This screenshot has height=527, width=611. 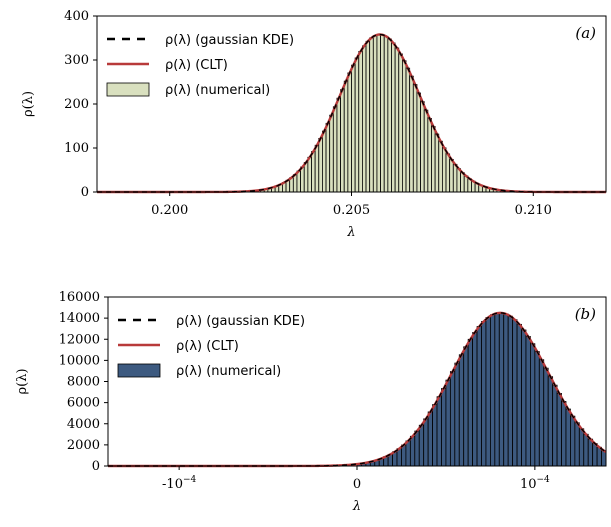 I want to click on y-tick-label: 8000, so click(x=83, y=382).